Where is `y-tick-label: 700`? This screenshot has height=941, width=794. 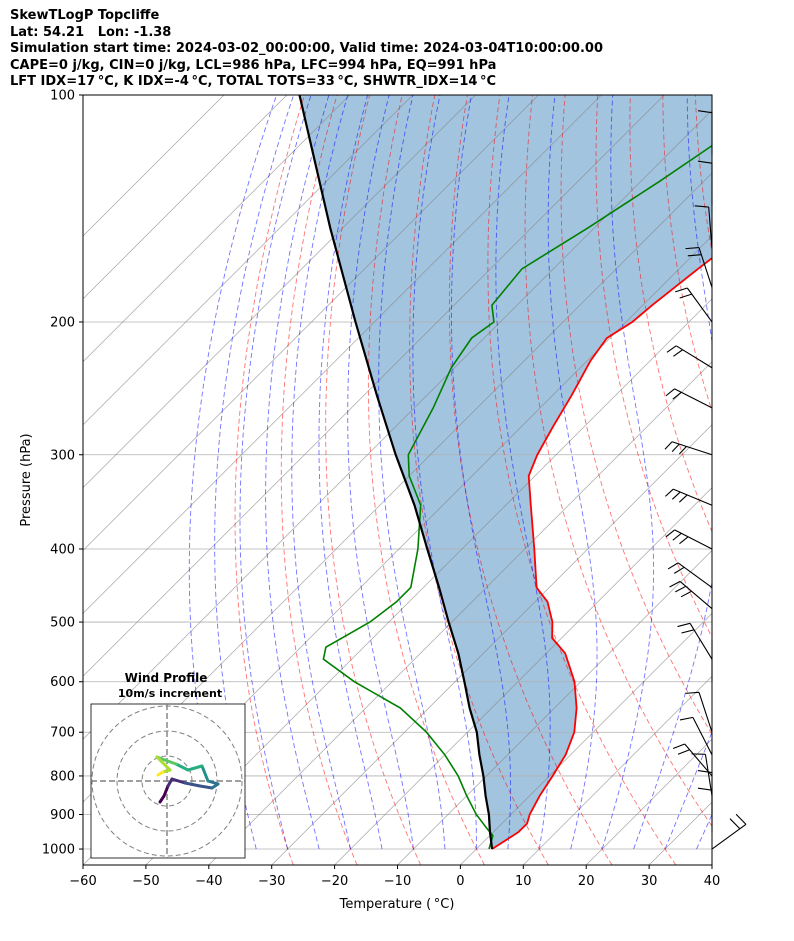
y-tick-label: 700 is located at coordinates (62, 733).